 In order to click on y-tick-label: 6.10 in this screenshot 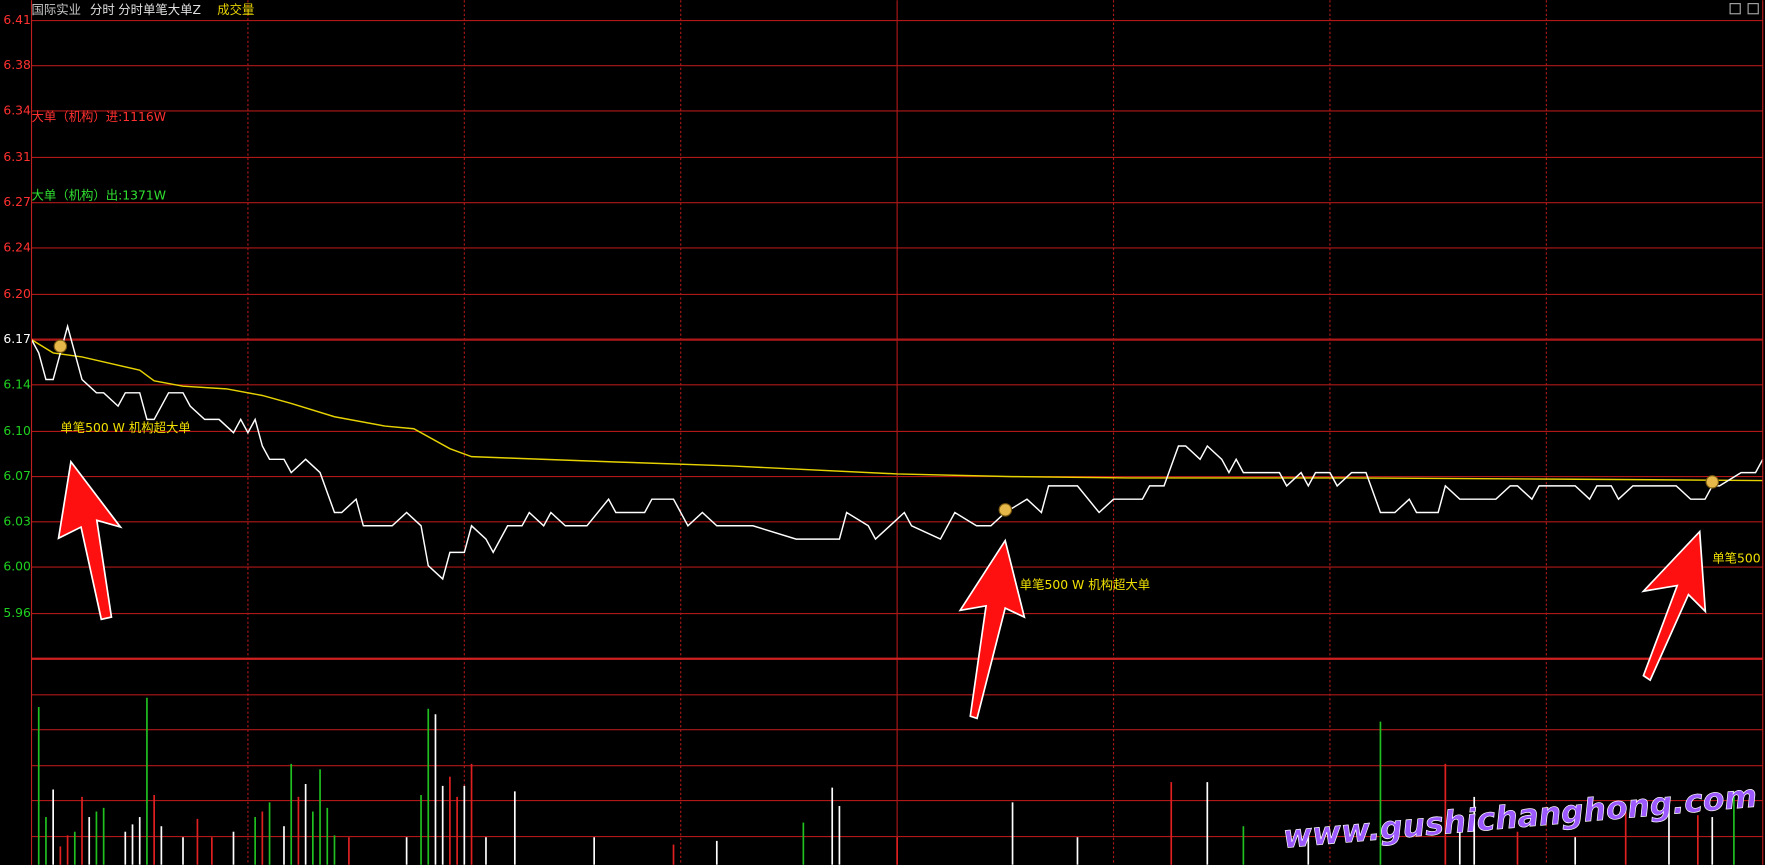, I will do `click(17, 431)`.